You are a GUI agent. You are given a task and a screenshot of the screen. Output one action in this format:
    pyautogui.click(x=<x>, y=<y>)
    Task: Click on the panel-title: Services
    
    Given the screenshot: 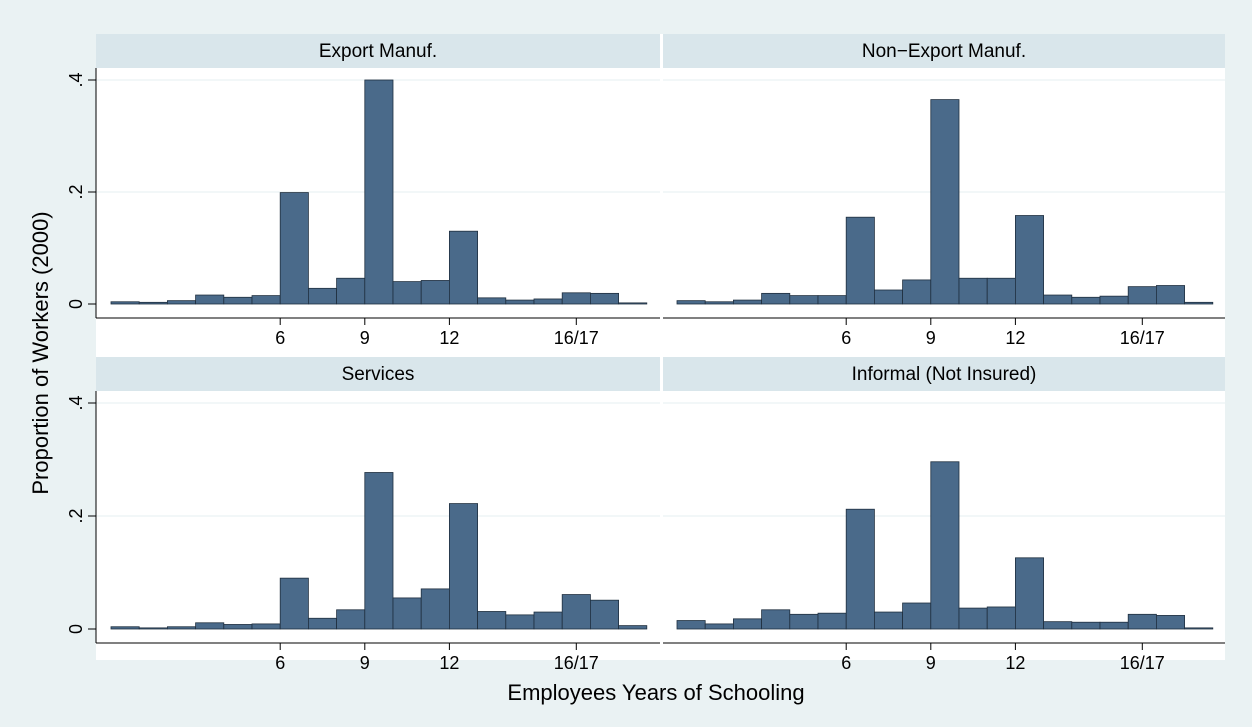 What is the action you would take?
    pyautogui.click(x=378, y=374)
    